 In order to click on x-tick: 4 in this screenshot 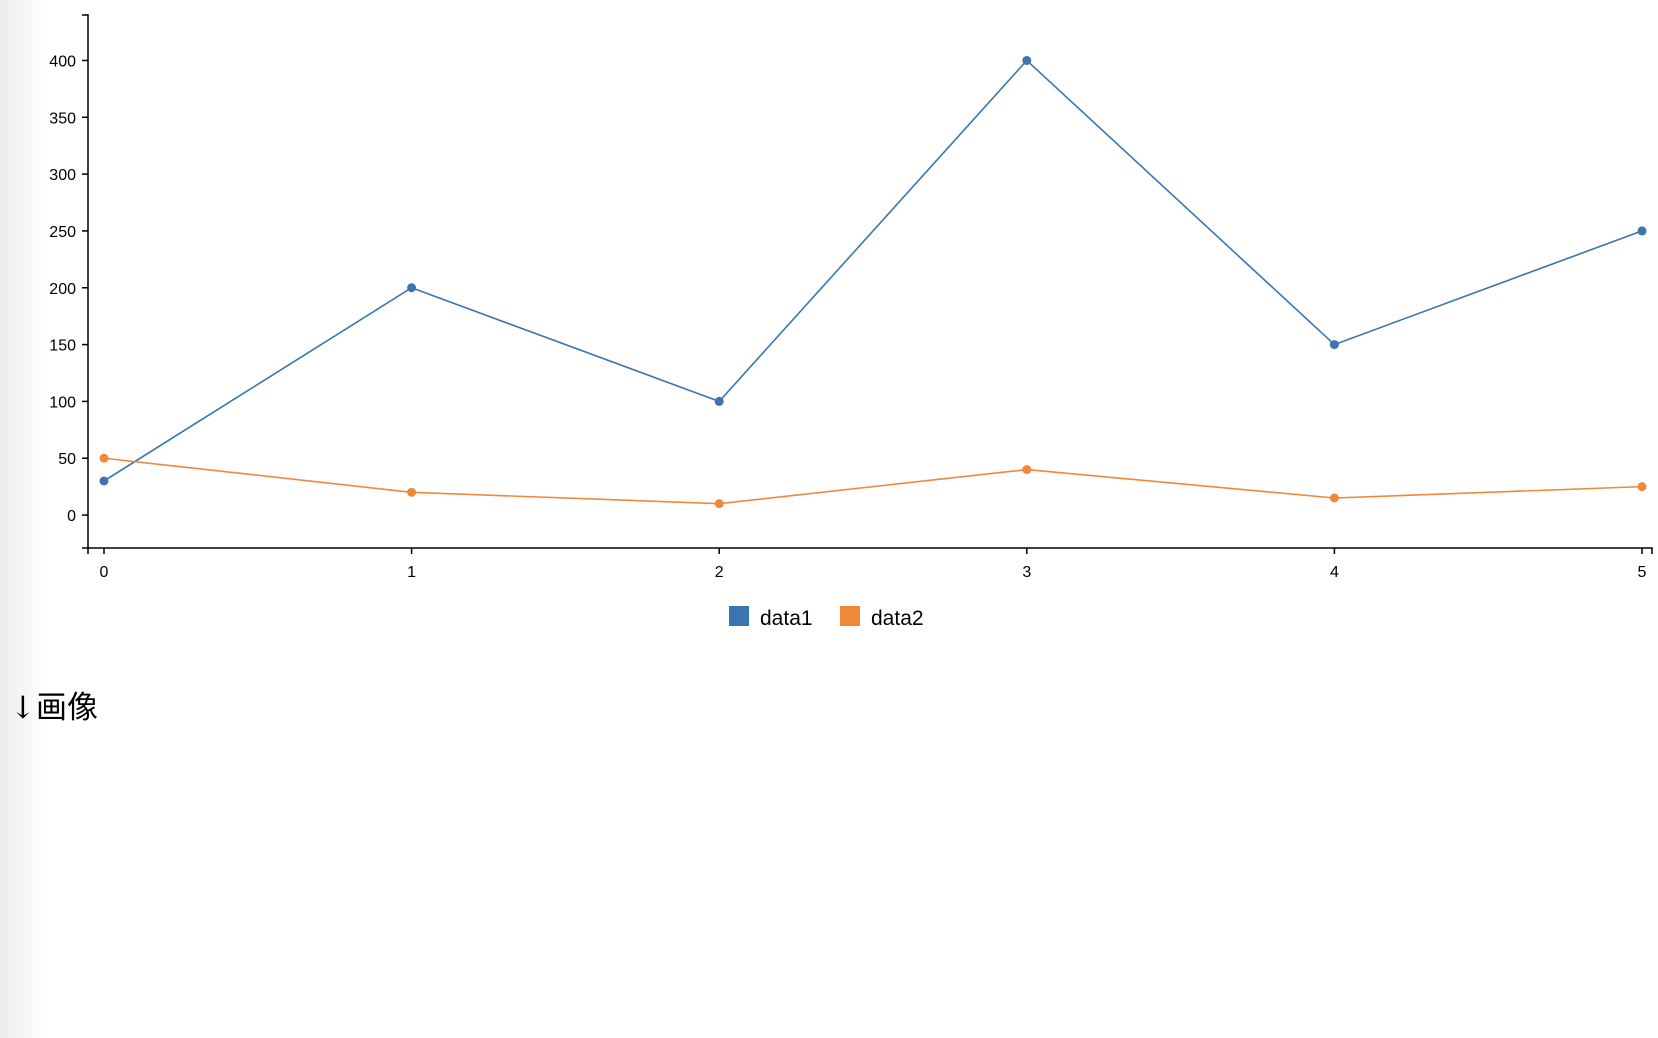, I will do `click(1334, 564)`.